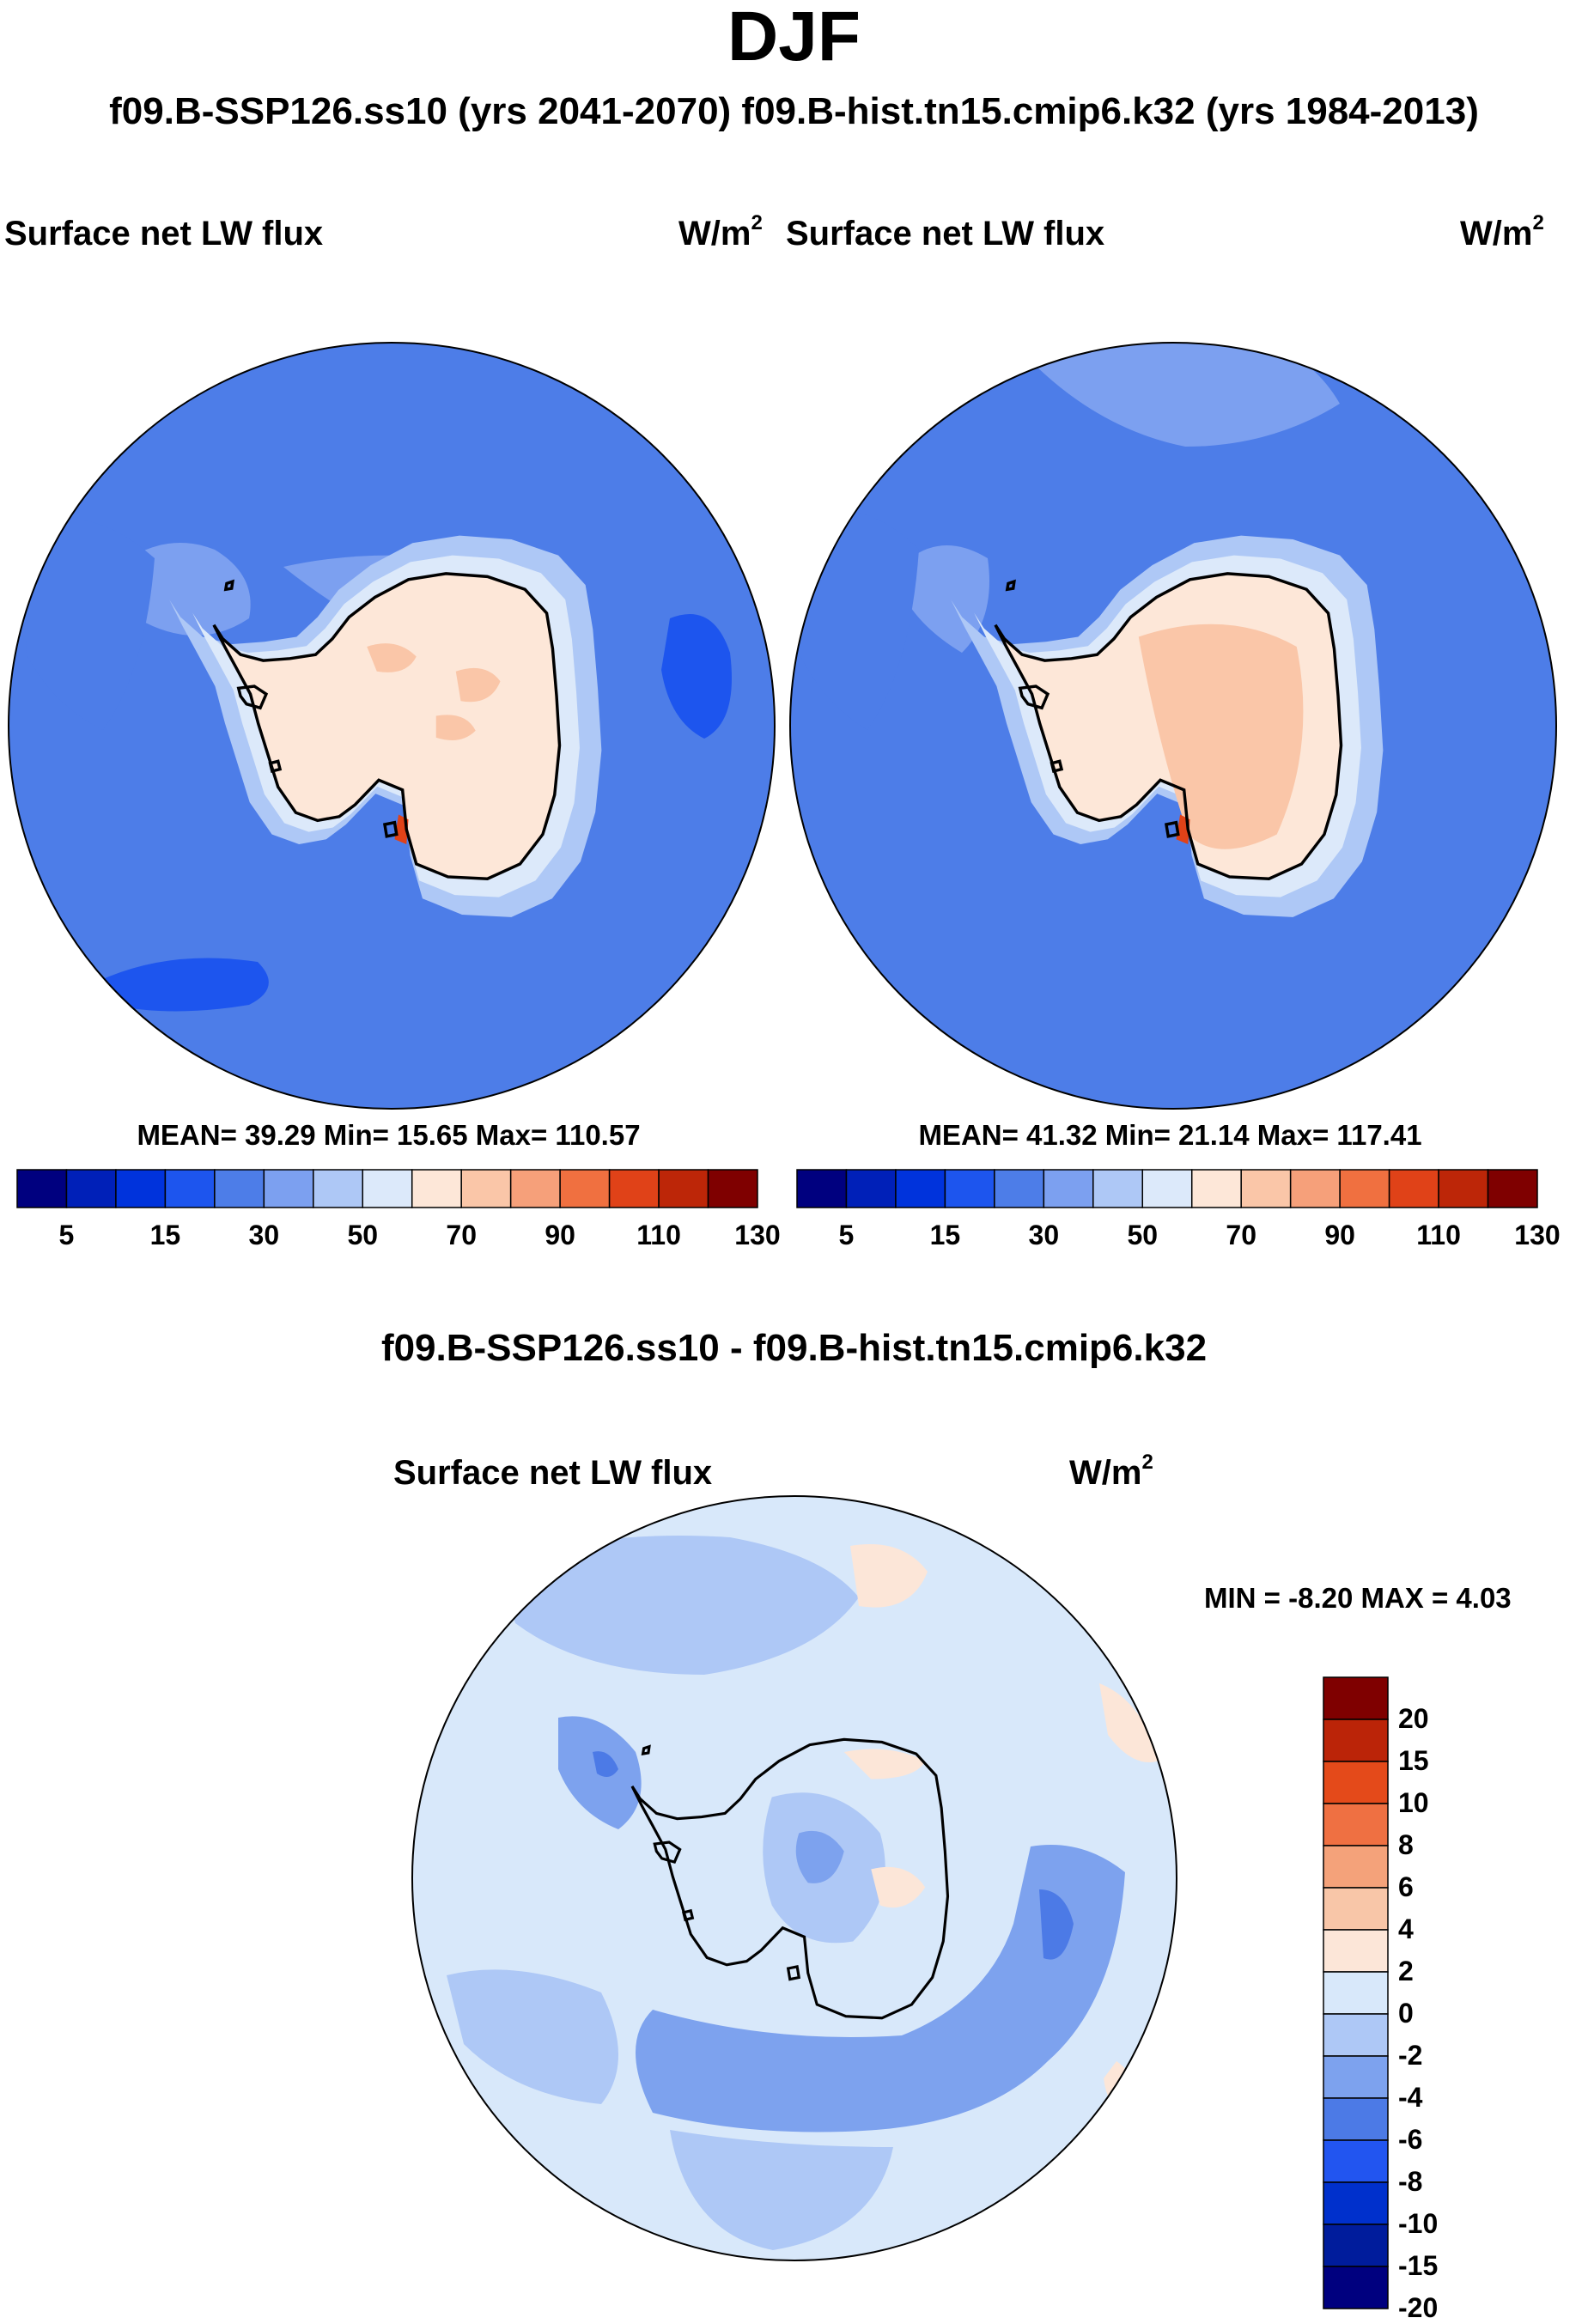  What do you see at coordinates (757, 222) in the screenshot?
I see `panel1-units-sup: 2` at bounding box center [757, 222].